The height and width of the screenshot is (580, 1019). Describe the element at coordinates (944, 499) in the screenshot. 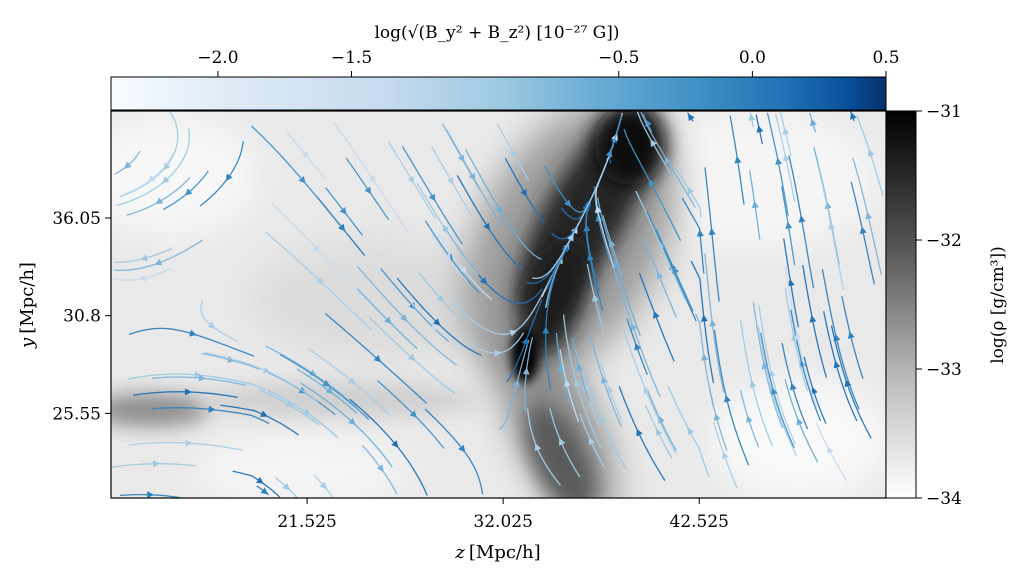

I see `right-colorbar-tick-label: −34` at that location.